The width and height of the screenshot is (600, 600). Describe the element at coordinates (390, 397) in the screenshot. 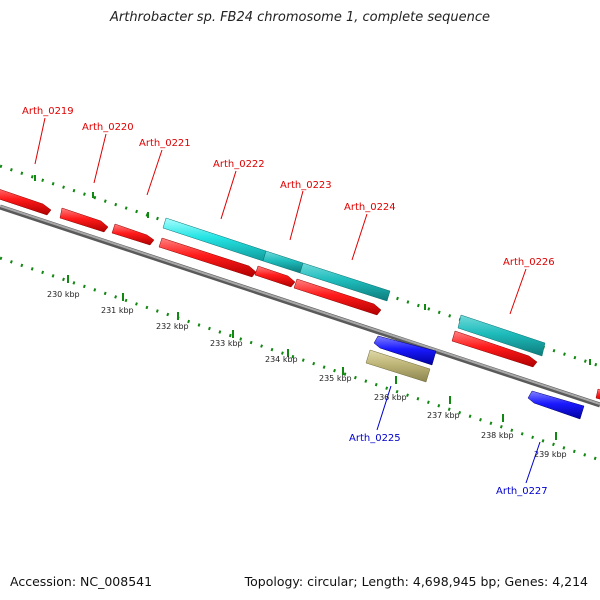

I see `scale-label: 236 kbp` at that location.